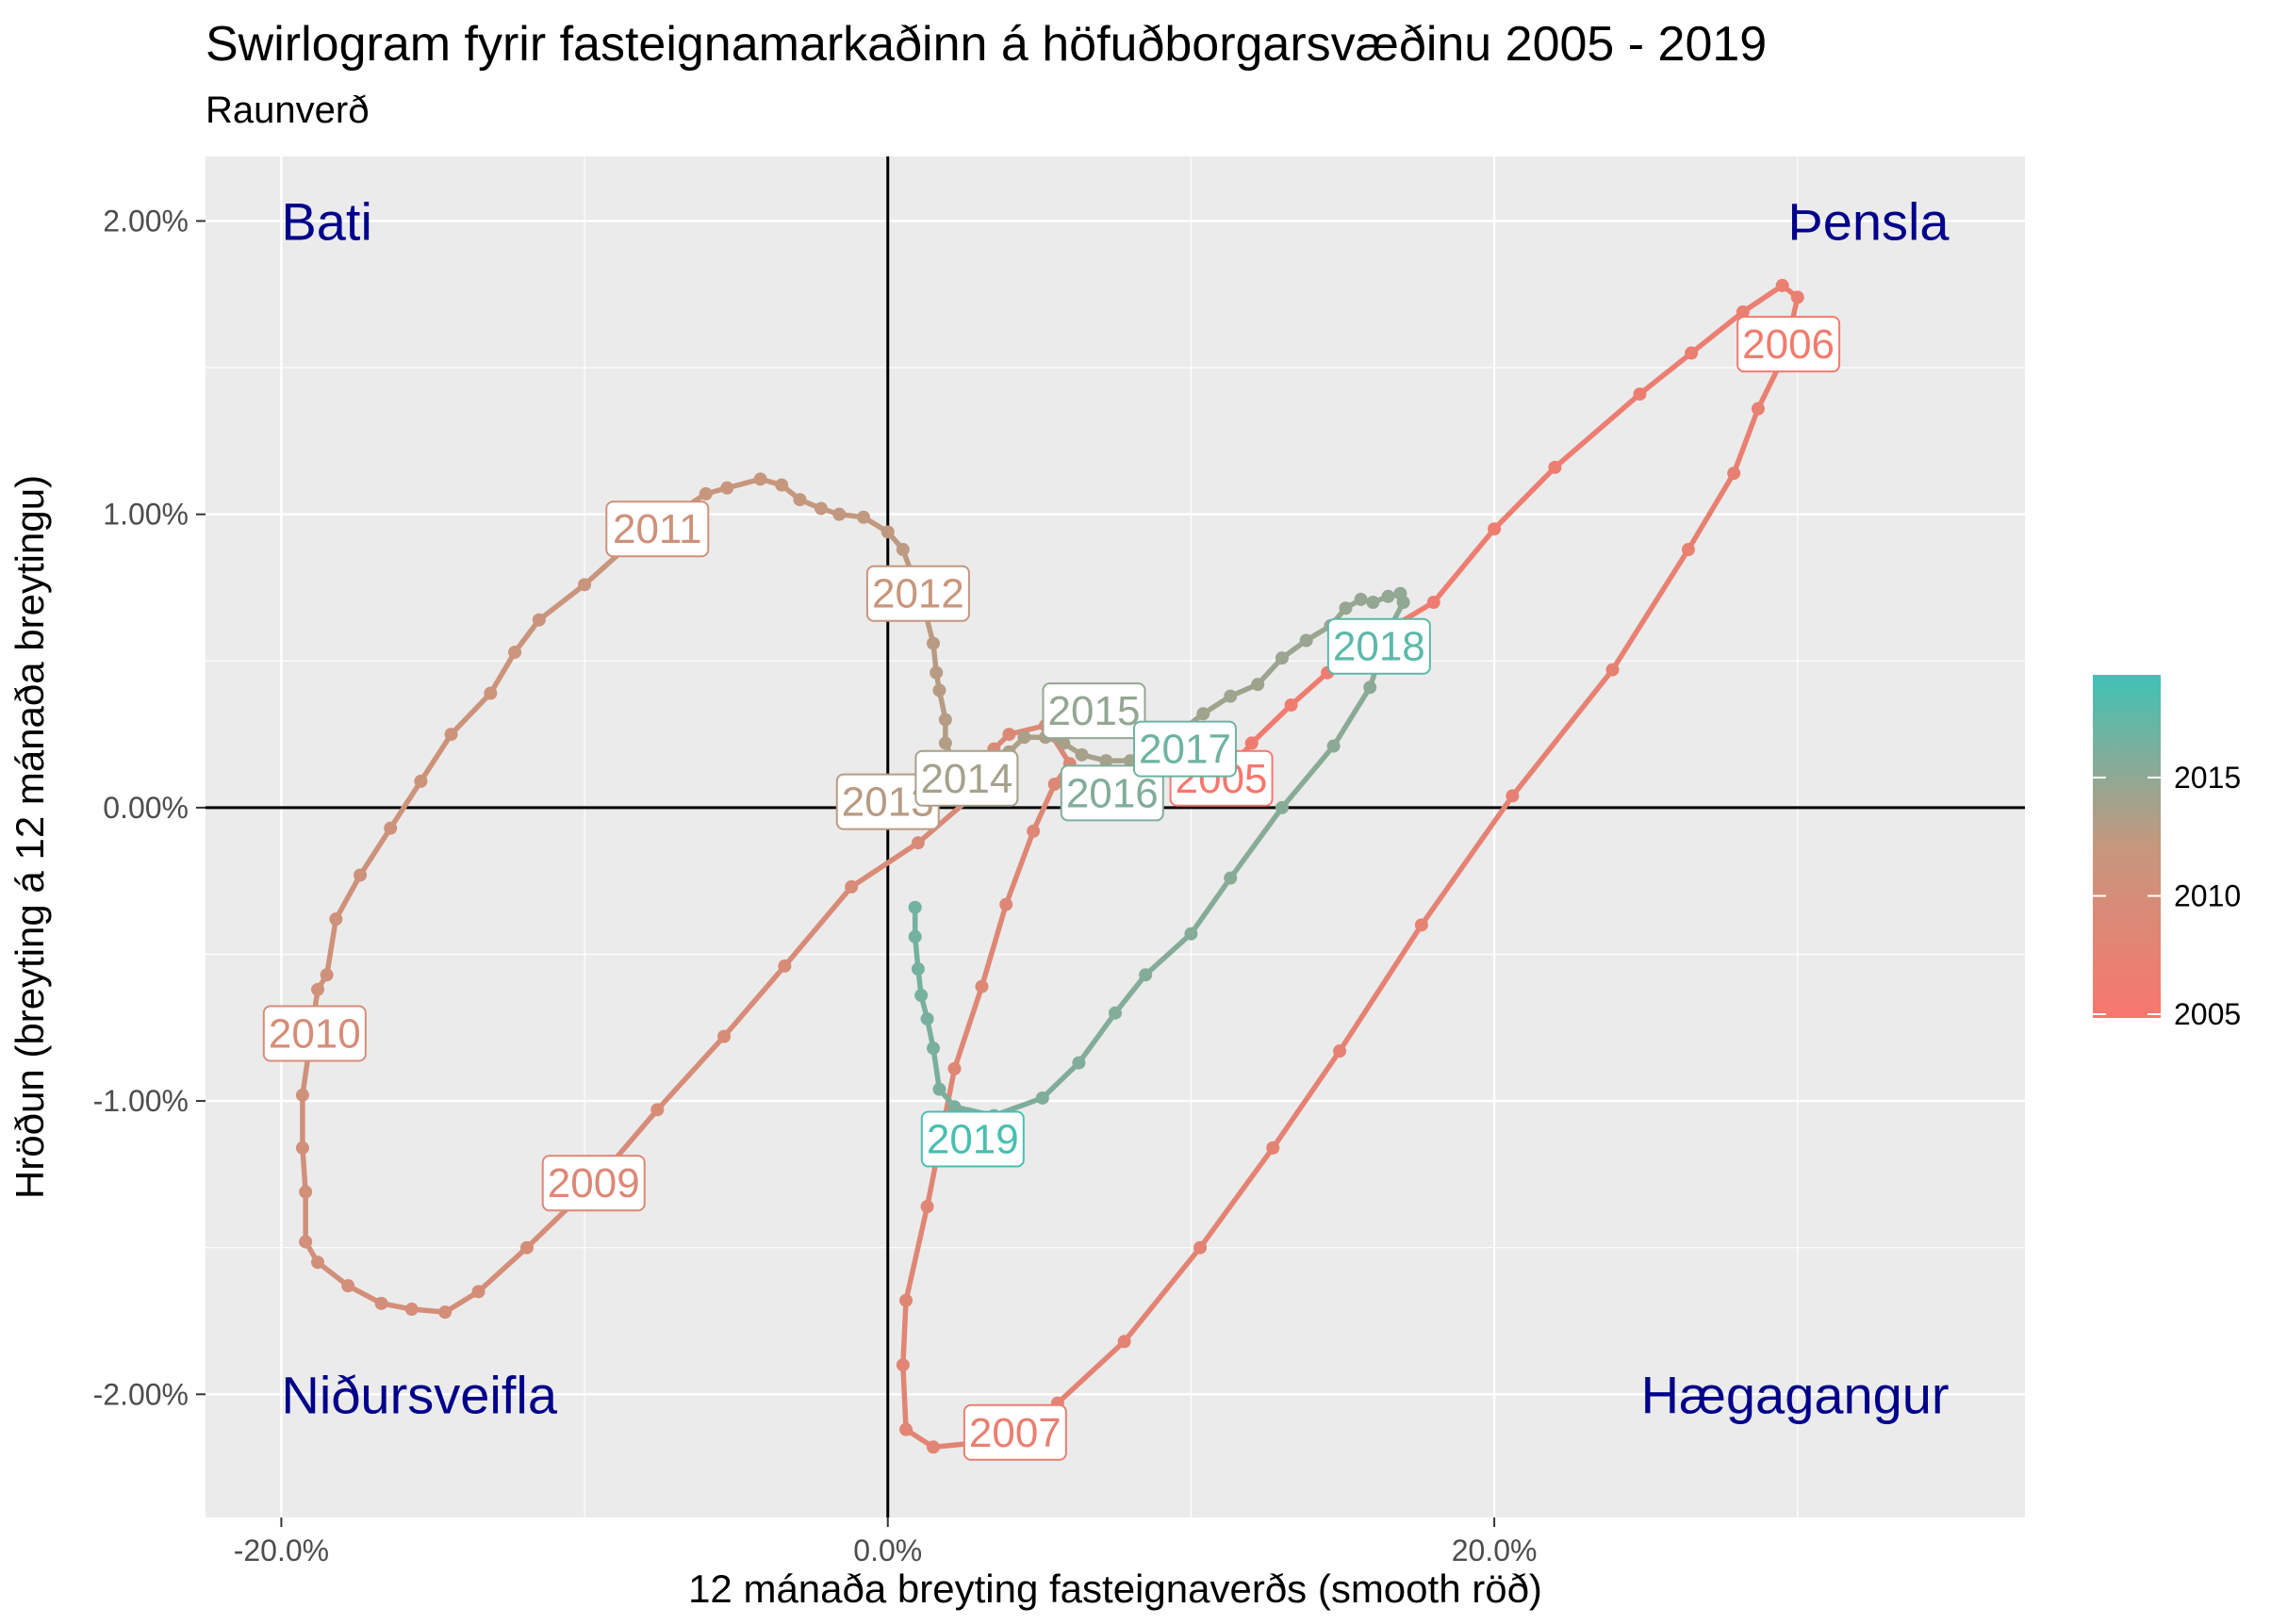  What do you see at coordinates (1868, 221) in the screenshot?
I see `quadrant-label-top-right: Þensla` at bounding box center [1868, 221].